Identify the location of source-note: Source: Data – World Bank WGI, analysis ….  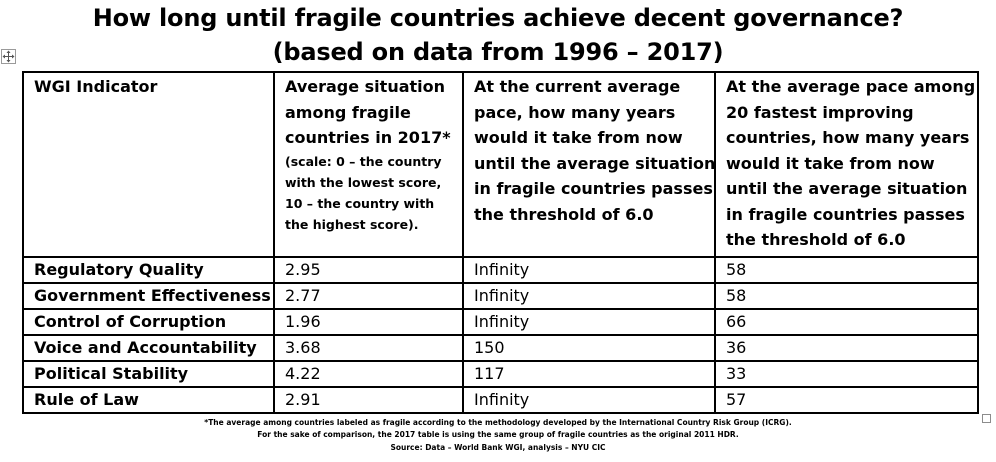
(498, 447).